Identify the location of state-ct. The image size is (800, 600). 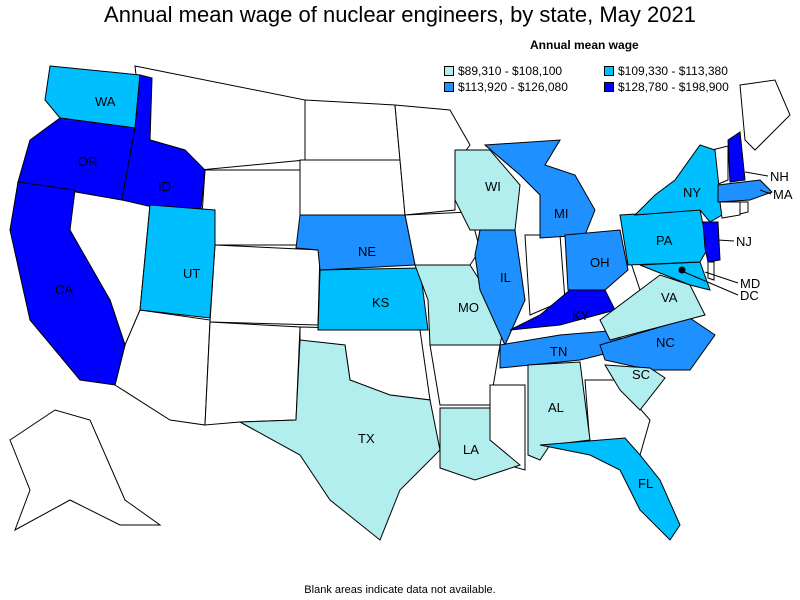
(730, 210).